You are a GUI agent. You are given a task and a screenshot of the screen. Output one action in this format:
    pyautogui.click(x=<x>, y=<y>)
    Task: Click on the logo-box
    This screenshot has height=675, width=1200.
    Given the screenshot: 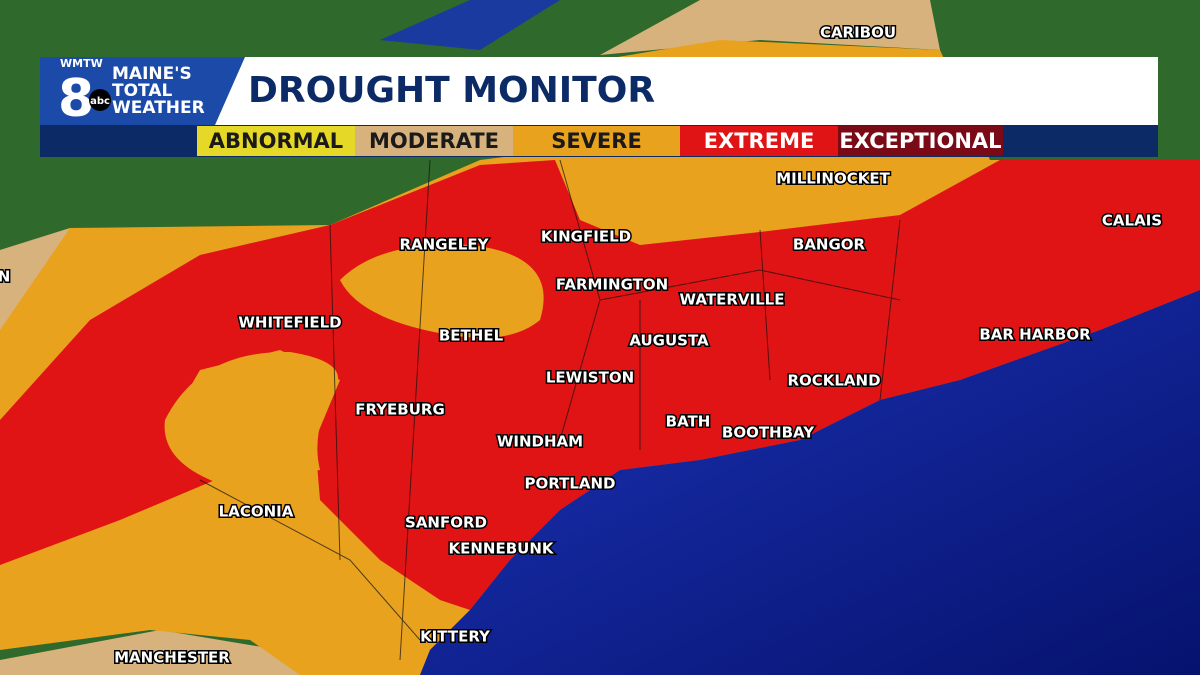 What is the action you would take?
    pyautogui.click(x=142, y=91)
    